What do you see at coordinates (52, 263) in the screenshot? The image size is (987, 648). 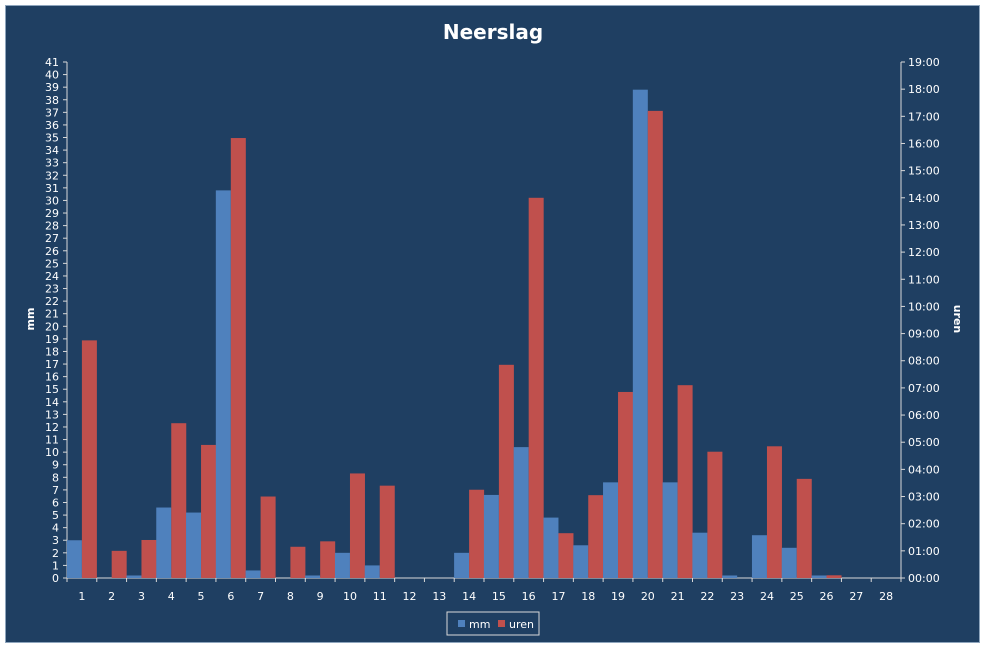 I see `left-tick-label: 25` at bounding box center [52, 263].